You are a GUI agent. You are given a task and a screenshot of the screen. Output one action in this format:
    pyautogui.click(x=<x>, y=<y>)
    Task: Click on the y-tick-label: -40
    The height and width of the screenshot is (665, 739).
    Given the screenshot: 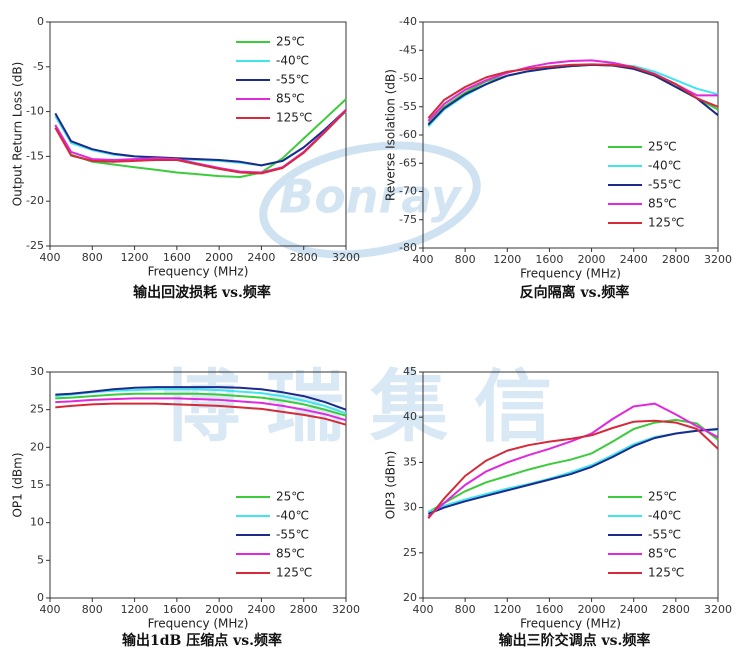 What is the action you would take?
    pyautogui.click(x=408, y=21)
    